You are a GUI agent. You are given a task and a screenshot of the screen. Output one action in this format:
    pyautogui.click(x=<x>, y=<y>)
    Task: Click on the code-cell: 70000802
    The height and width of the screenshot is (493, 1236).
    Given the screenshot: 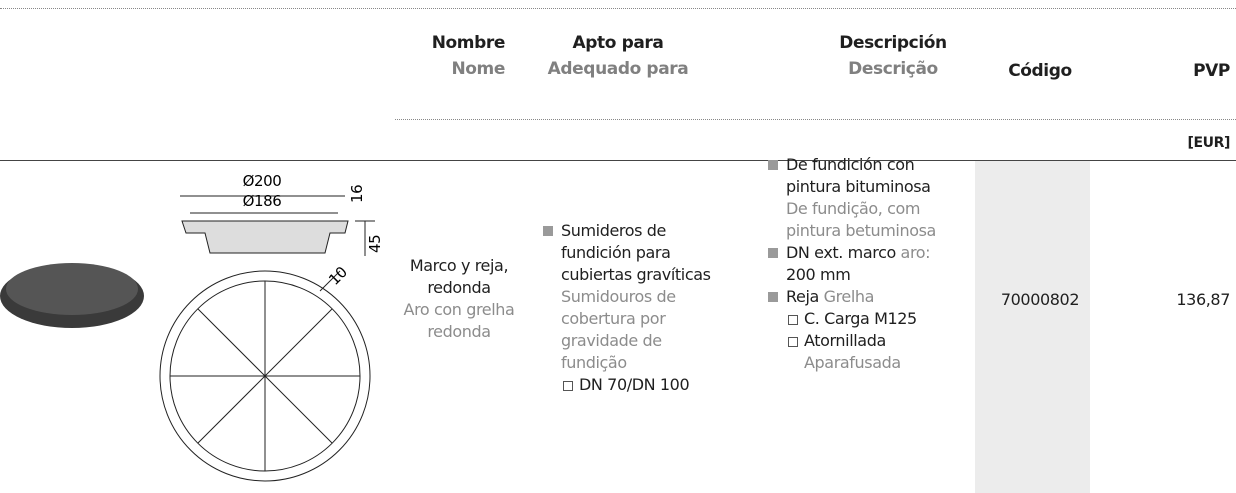 What is the action you would take?
    pyautogui.click(x=1040, y=299)
    